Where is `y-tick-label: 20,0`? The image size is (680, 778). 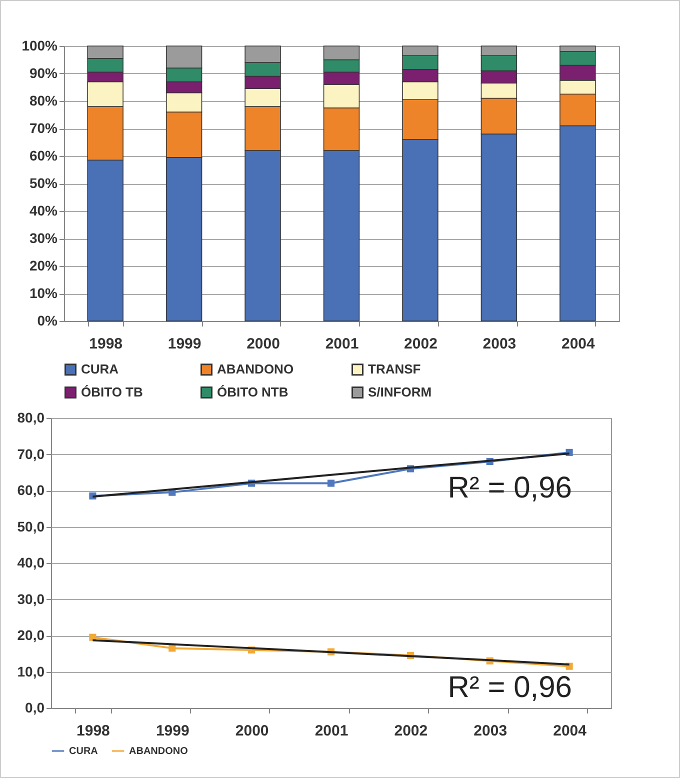
y-tick-label: 20,0 is located at coordinates (31, 635).